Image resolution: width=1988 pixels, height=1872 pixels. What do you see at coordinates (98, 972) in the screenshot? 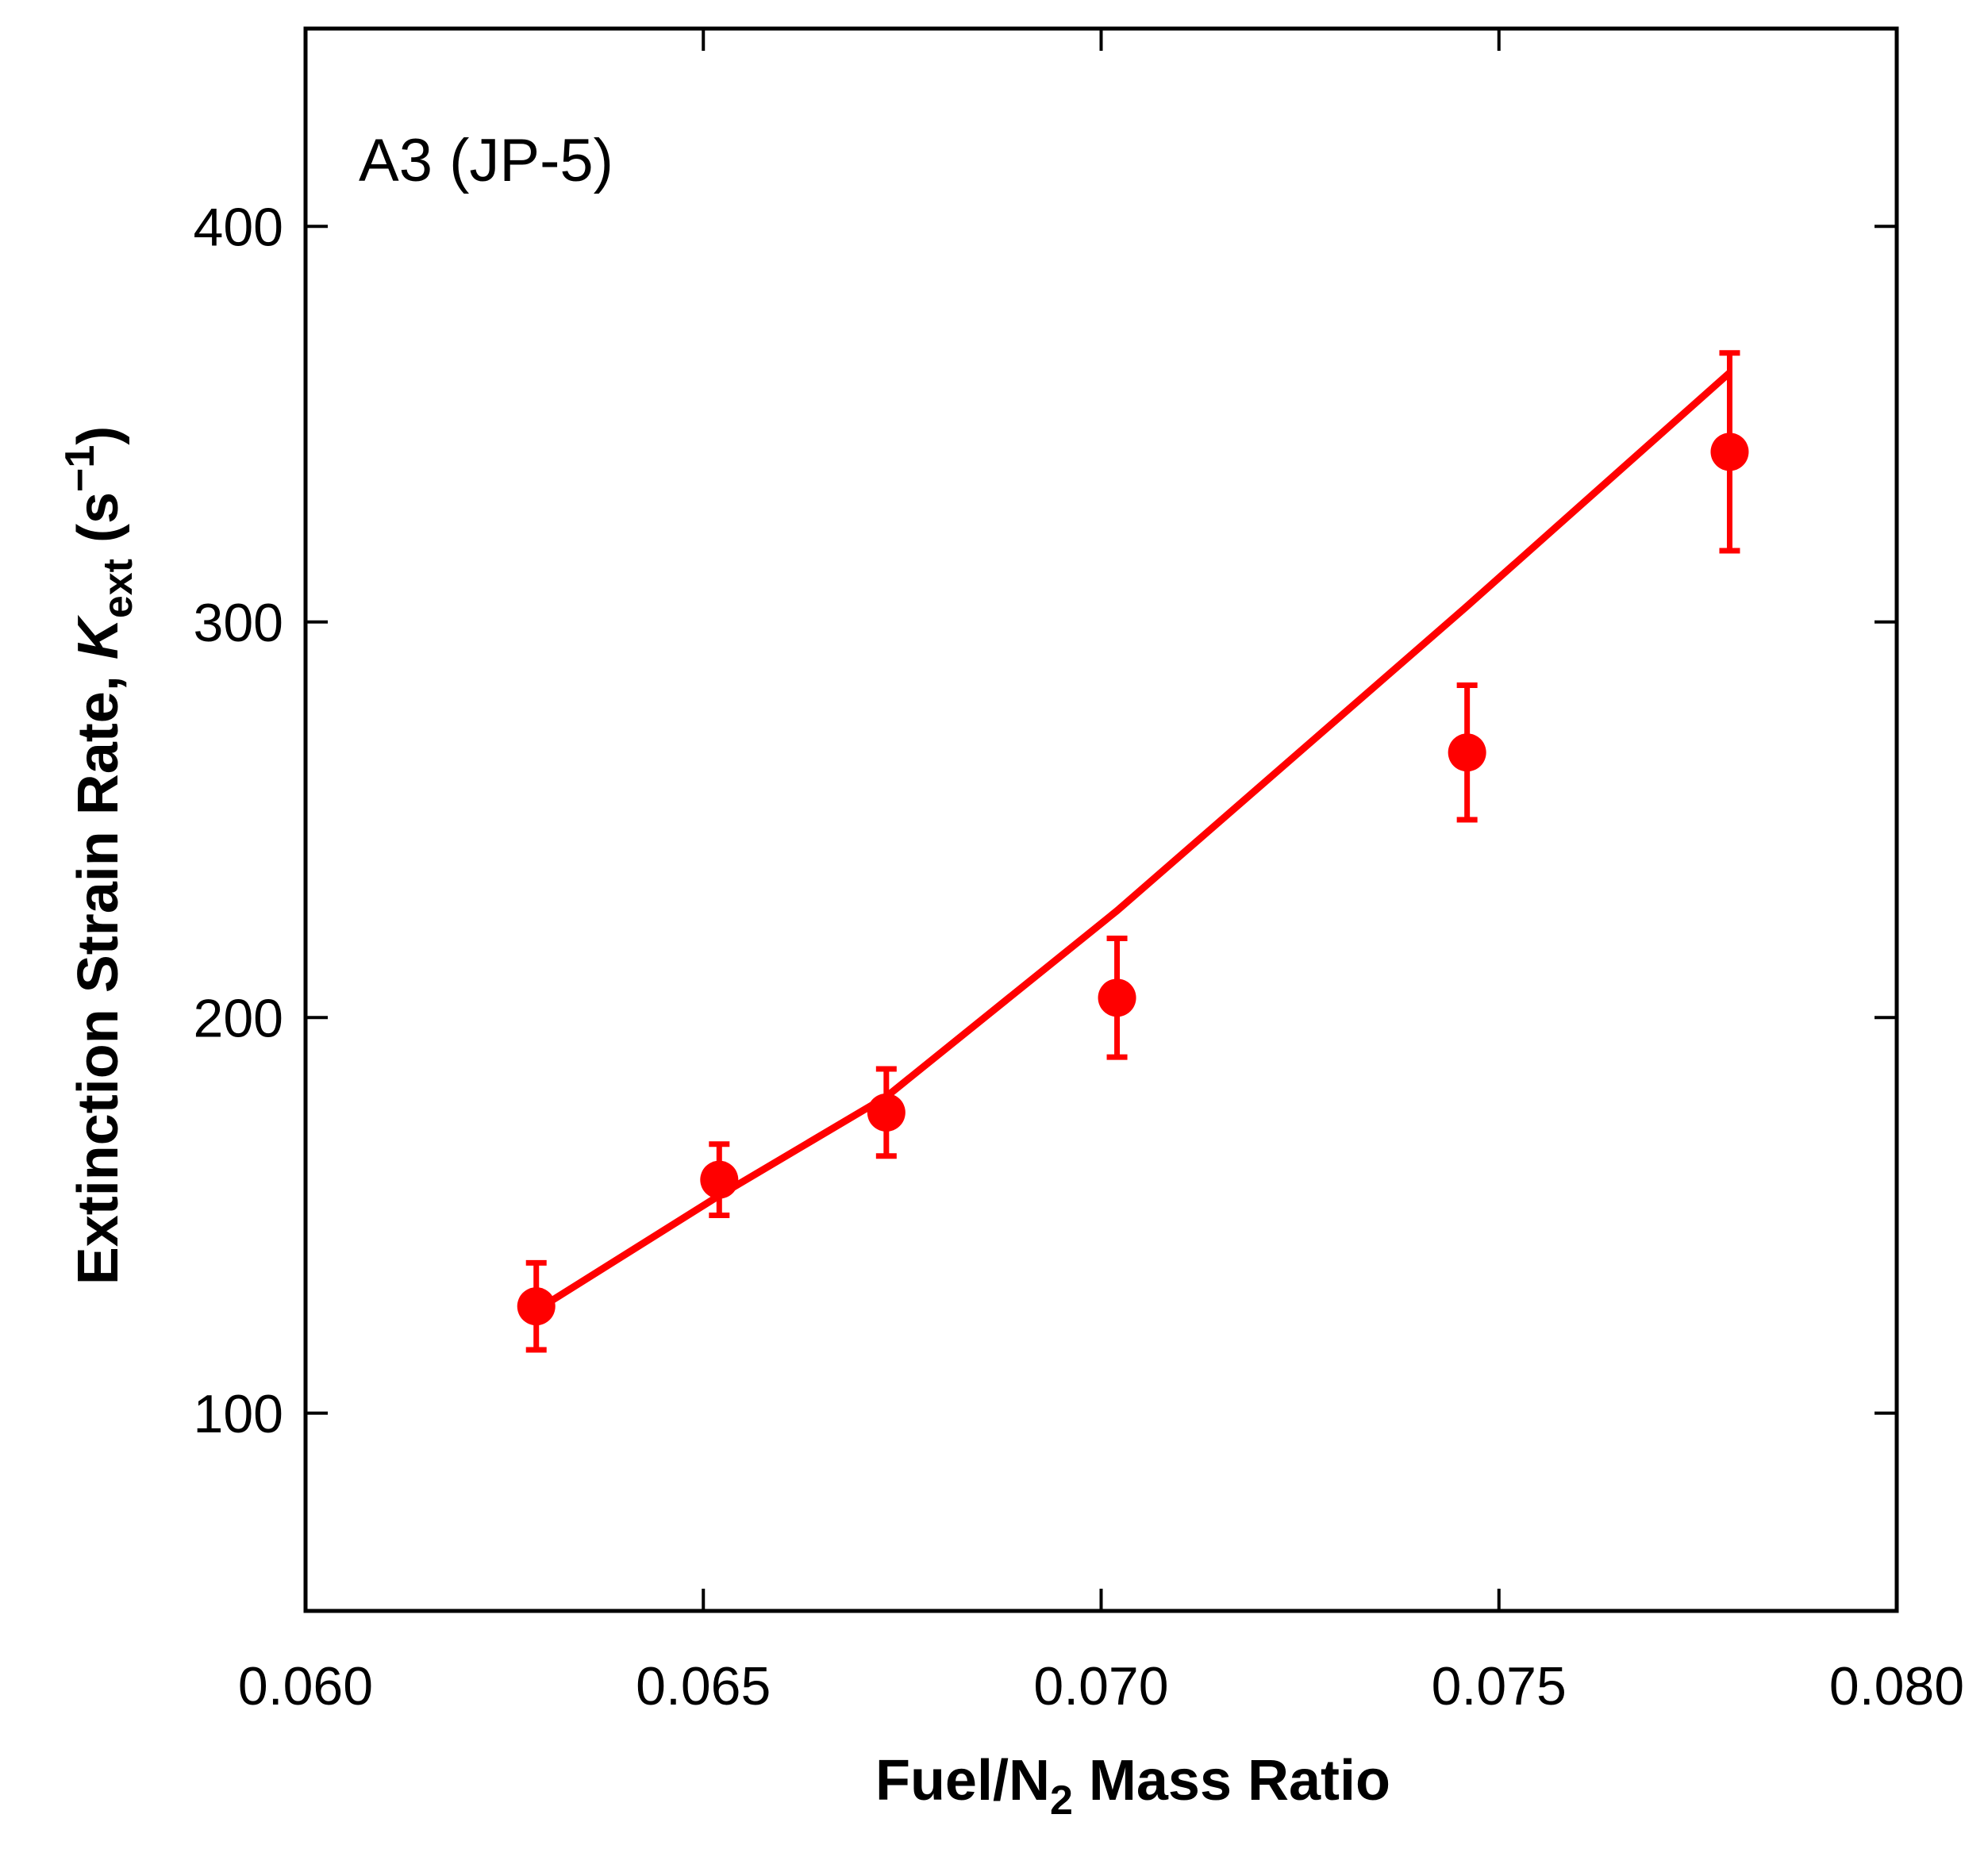
I see `y-axis-title-part: Extinction Strain Rate,` at bounding box center [98, 972].